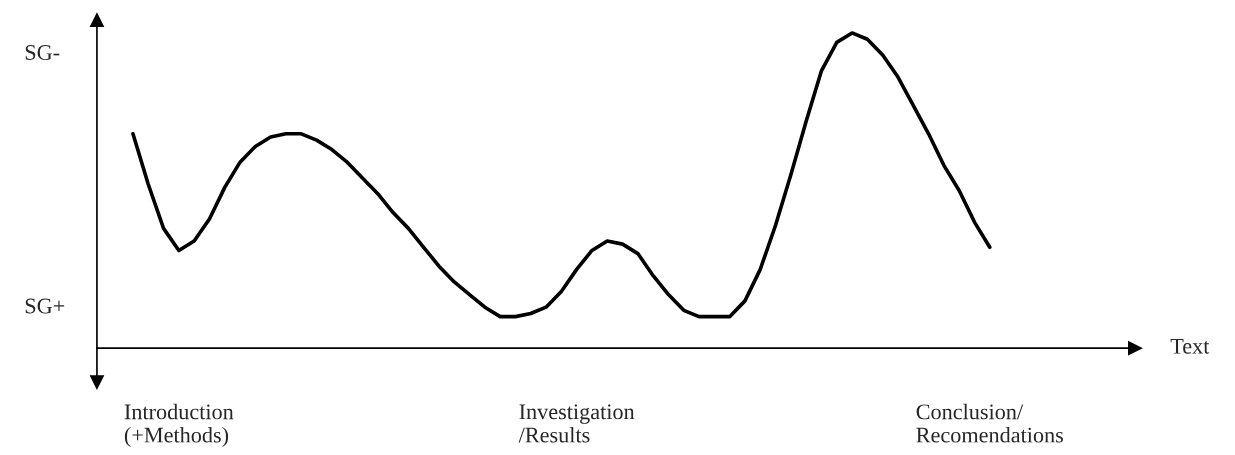 This screenshot has width=1235, height=455. I want to click on x-tick-label: Investigation /Results, so click(576, 423).